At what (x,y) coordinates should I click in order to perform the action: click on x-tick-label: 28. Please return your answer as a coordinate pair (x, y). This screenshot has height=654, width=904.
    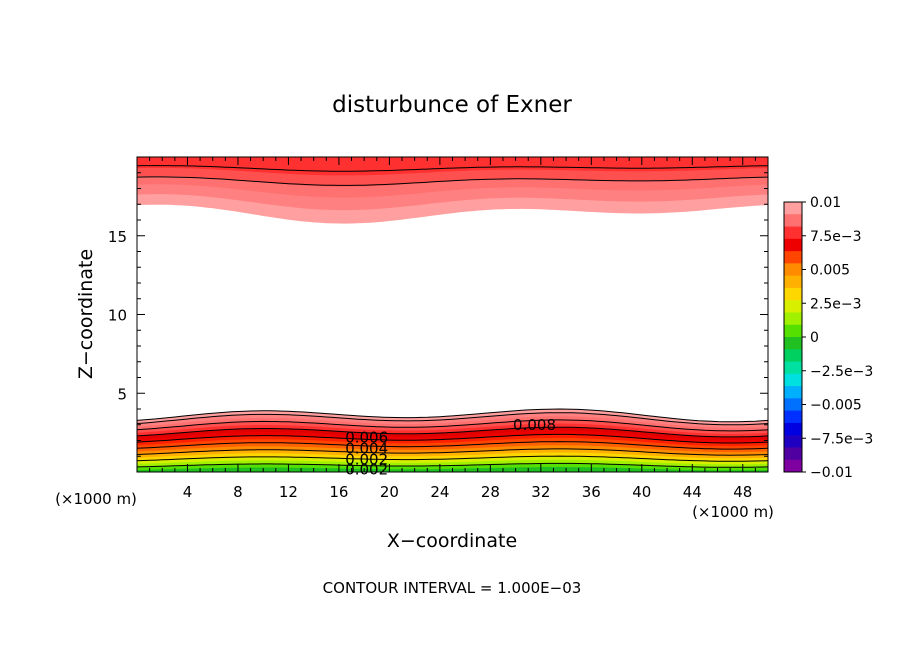
    Looking at the image, I should click on (490, 492).